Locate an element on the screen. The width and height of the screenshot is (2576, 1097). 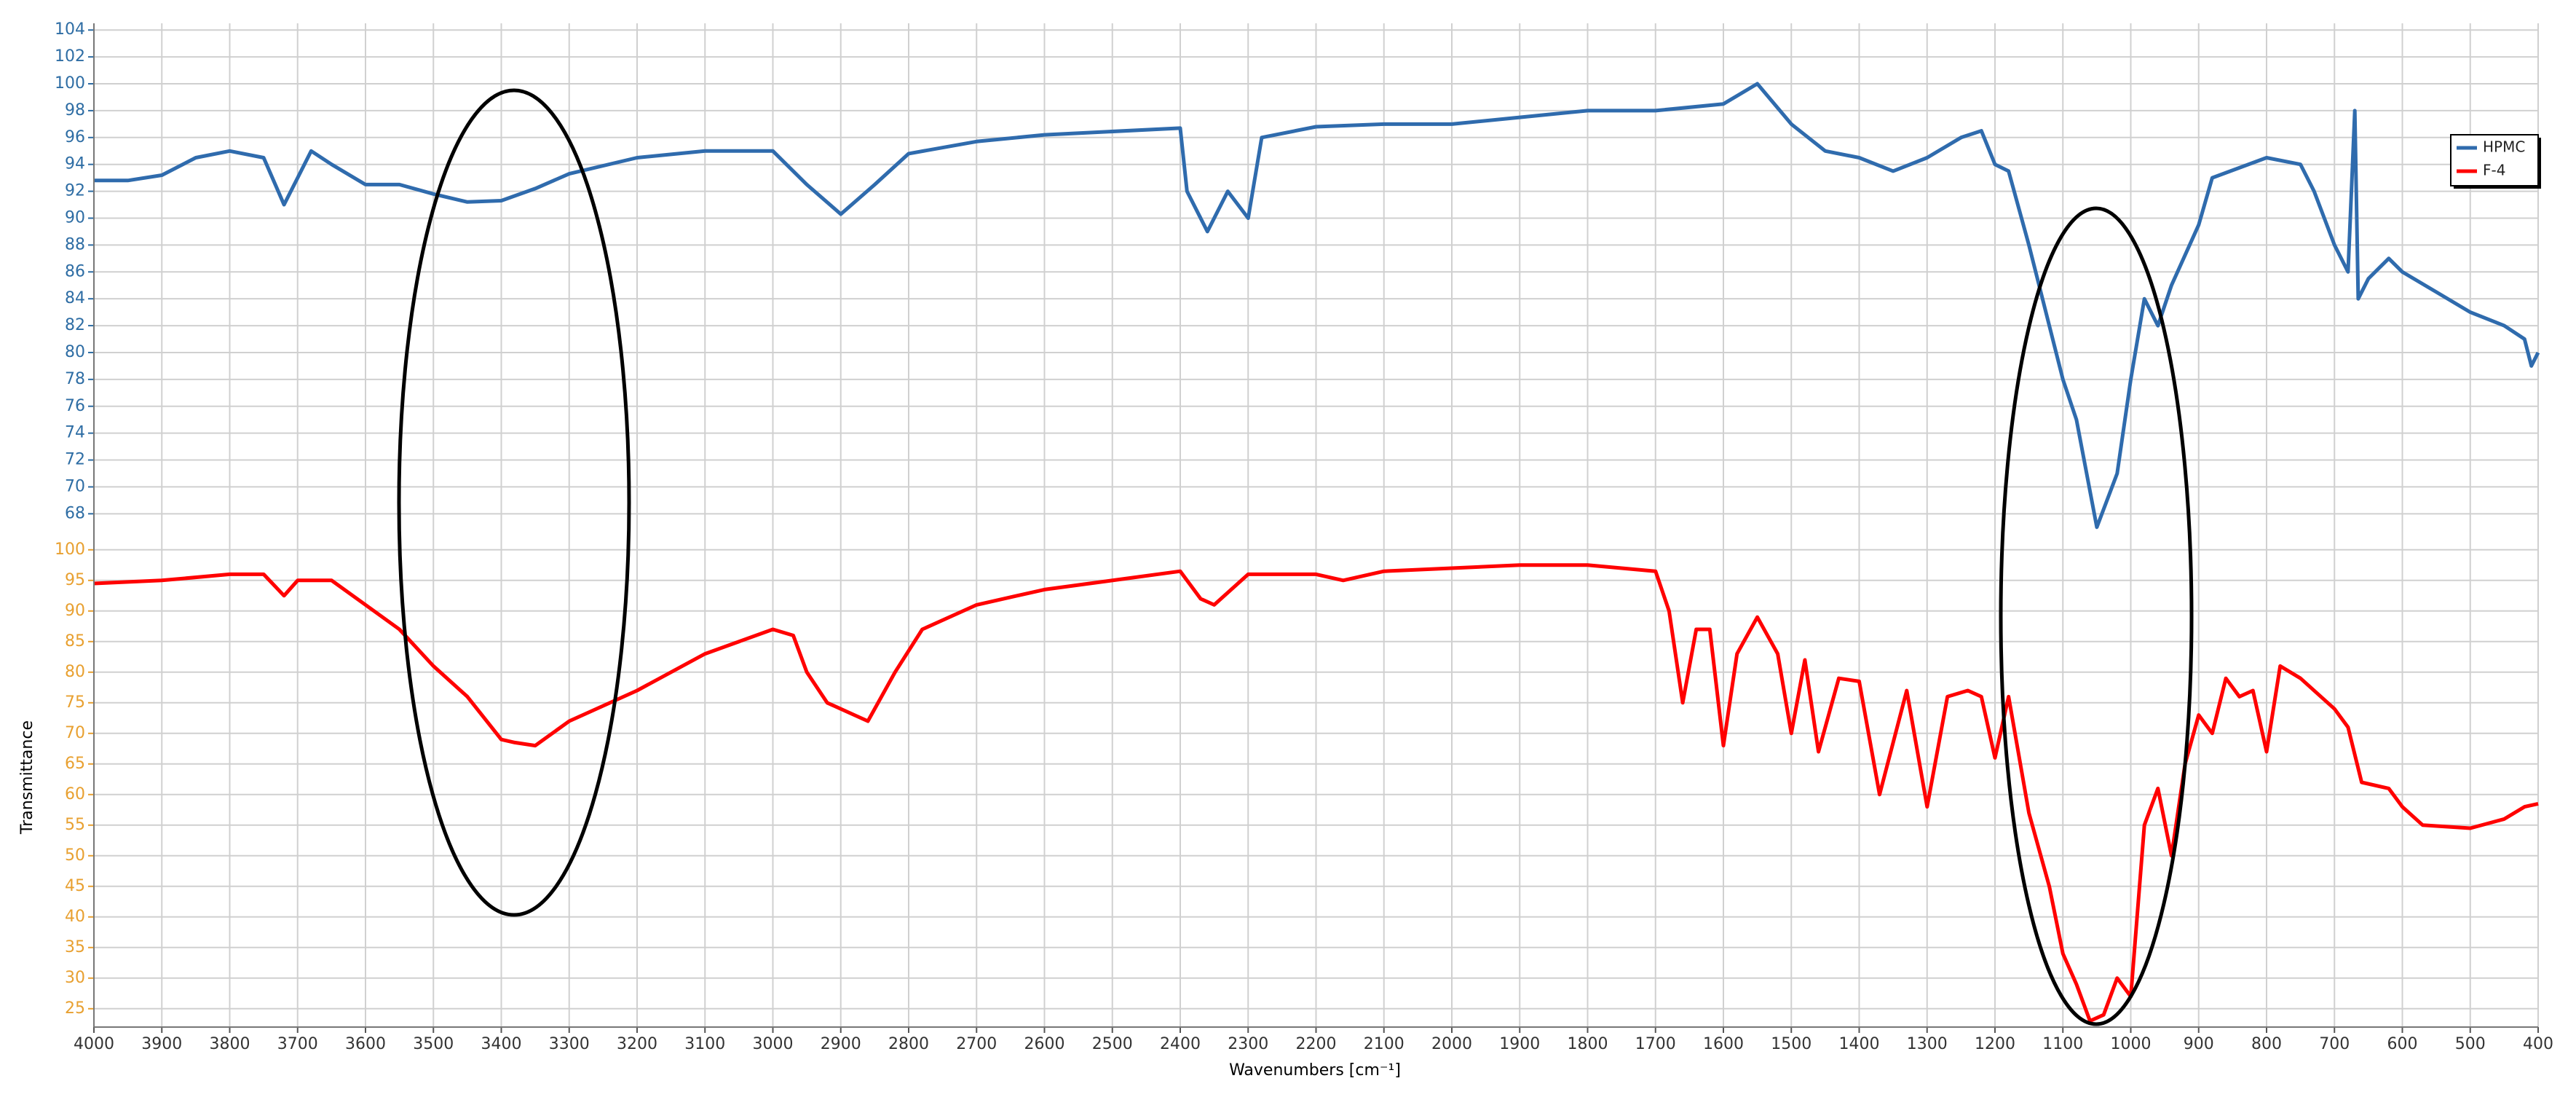
x-tick-label: 2500 is located at coordinates (1113, 1044).